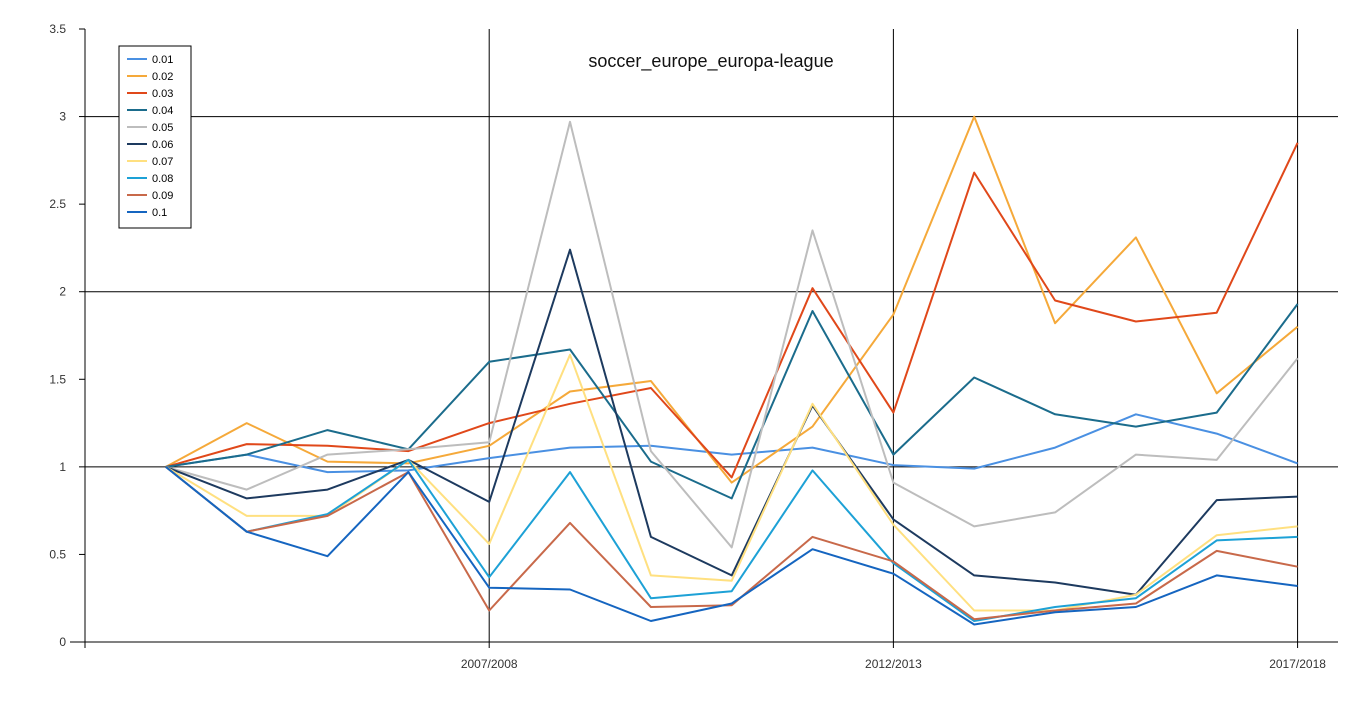 The width and height of the screenshot is (1366, 705). Describe the element at coordinates (162, 60) in the screenshot. I see `legend-label: 0.01` at that location.